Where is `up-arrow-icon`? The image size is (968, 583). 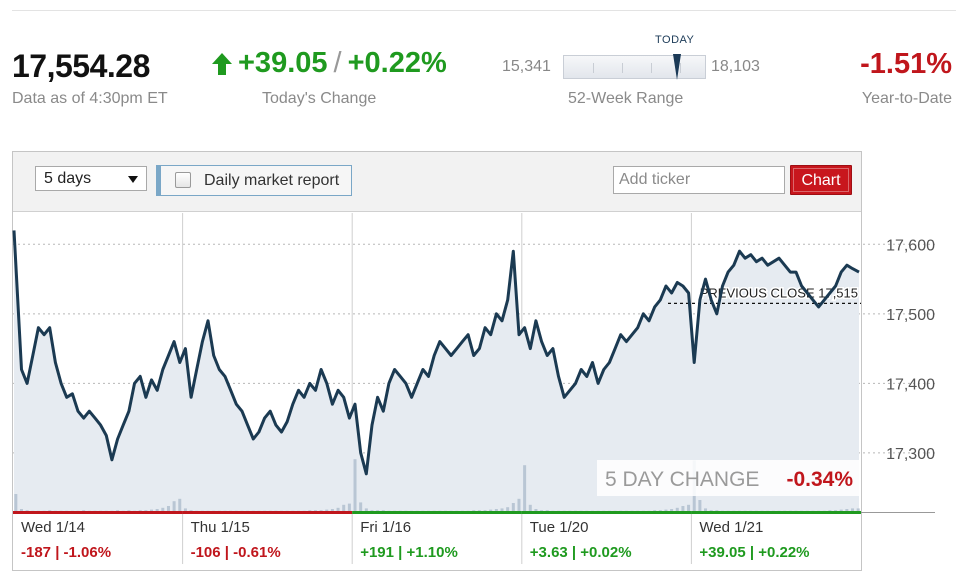
up-arrow-icon is located at coordinates (222, 63).